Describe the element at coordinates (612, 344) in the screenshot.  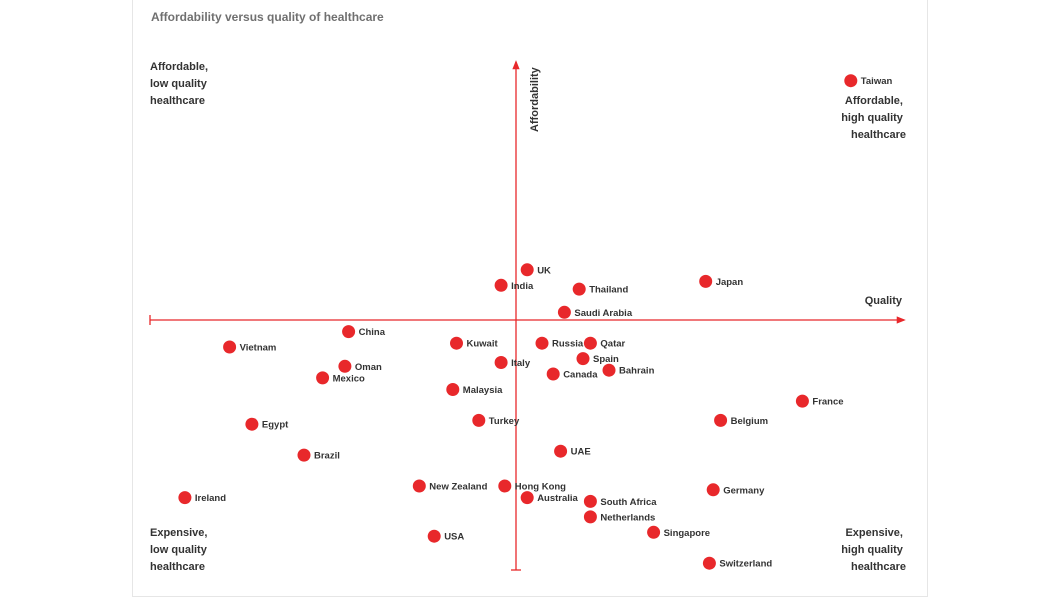
I see `point-label-qatar: Qatar` at that location.